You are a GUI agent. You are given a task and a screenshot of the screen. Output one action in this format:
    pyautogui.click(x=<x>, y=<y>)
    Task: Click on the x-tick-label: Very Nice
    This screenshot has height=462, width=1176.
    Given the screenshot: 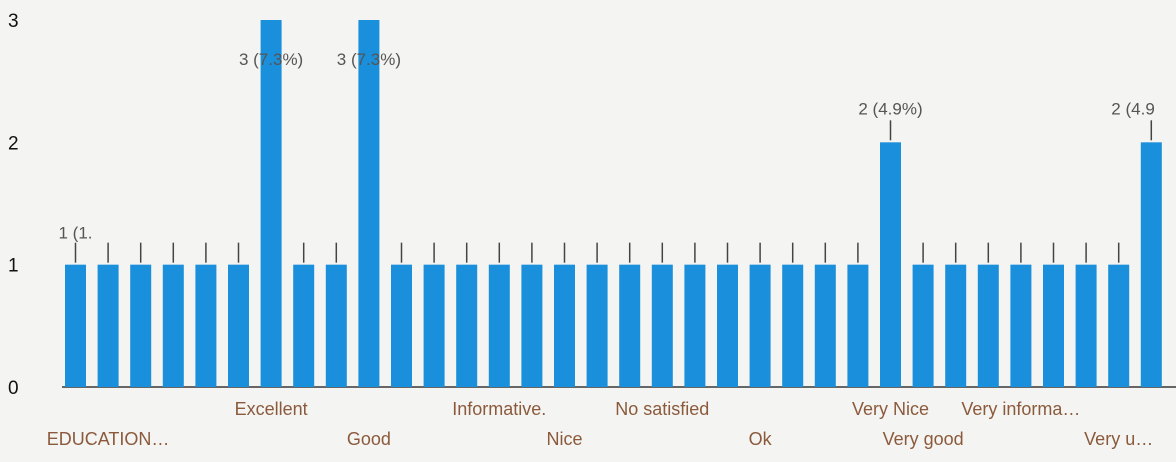 What is the action you would take?
    pyautogui.click(x=890, y=409)
    